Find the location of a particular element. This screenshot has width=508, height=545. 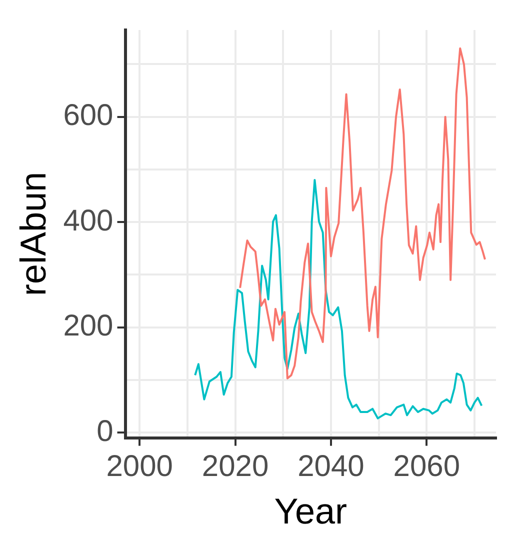

y-axis-title: relAbun is located at coordinates (33, 234).